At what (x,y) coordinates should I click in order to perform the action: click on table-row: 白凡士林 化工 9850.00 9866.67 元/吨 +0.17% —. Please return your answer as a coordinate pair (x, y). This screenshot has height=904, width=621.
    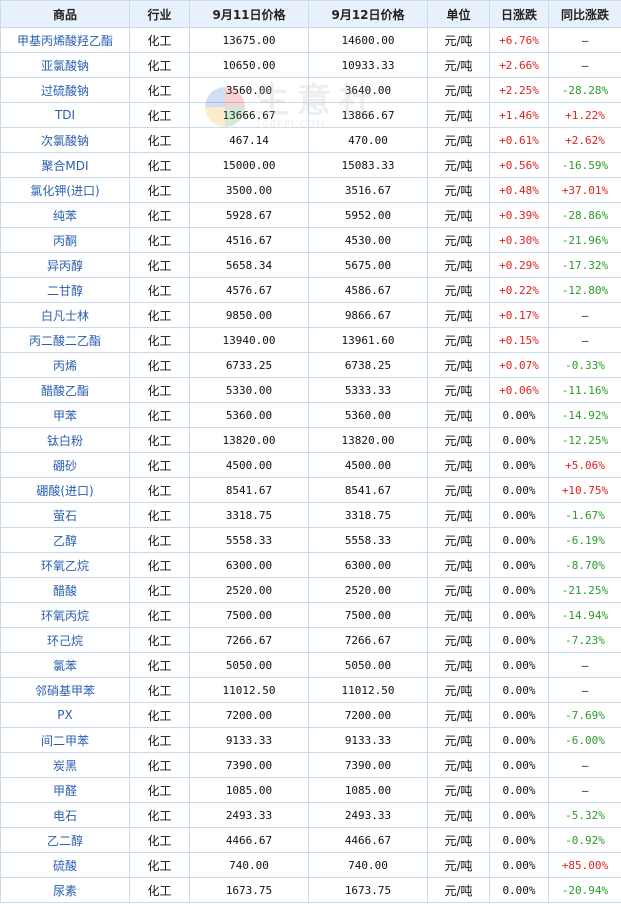
    Looking at the image, I should click on (310, 315).